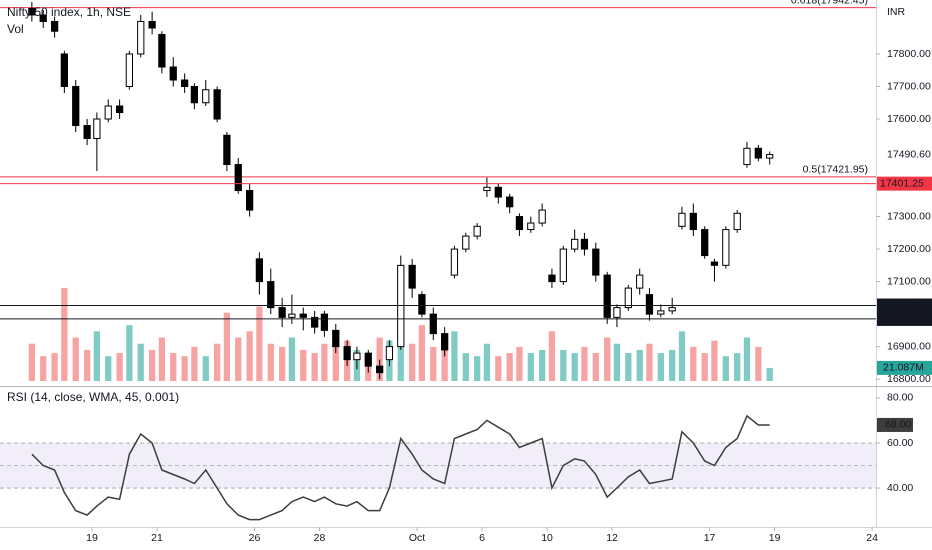 This screenshot has width=932, height=550. Describe the element at coordinates (909, 86) in the screenshot. I see `y-tick-label: 17700.00` at that location.